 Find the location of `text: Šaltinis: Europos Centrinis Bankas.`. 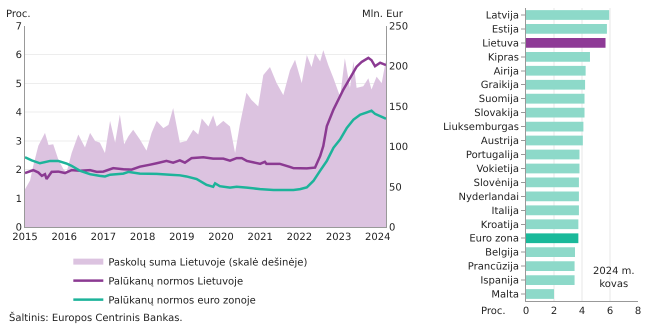

text: Šaltinis: Europos Centrinis Bankas. is located at coordinates (96, 317).